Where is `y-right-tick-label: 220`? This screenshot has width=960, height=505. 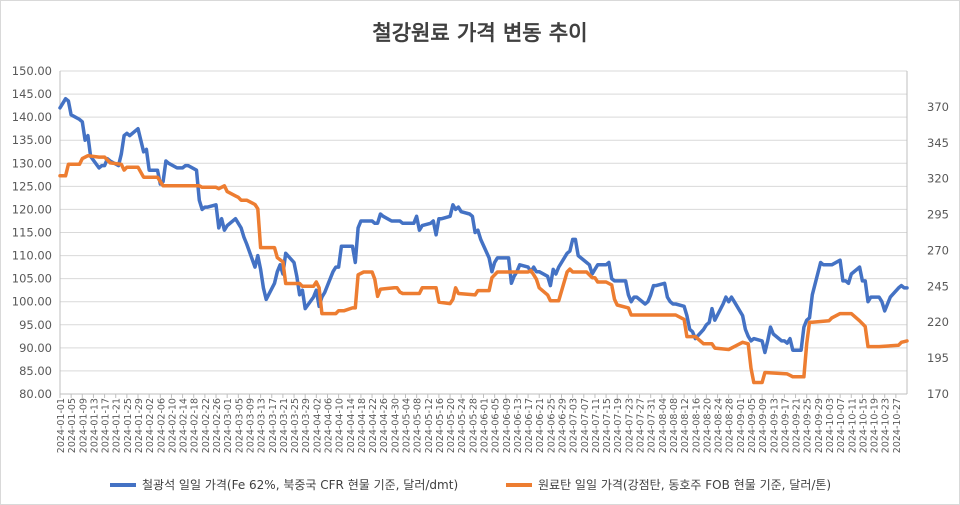
y-right-tick-label: 220 is located at coordinates (938, 322).